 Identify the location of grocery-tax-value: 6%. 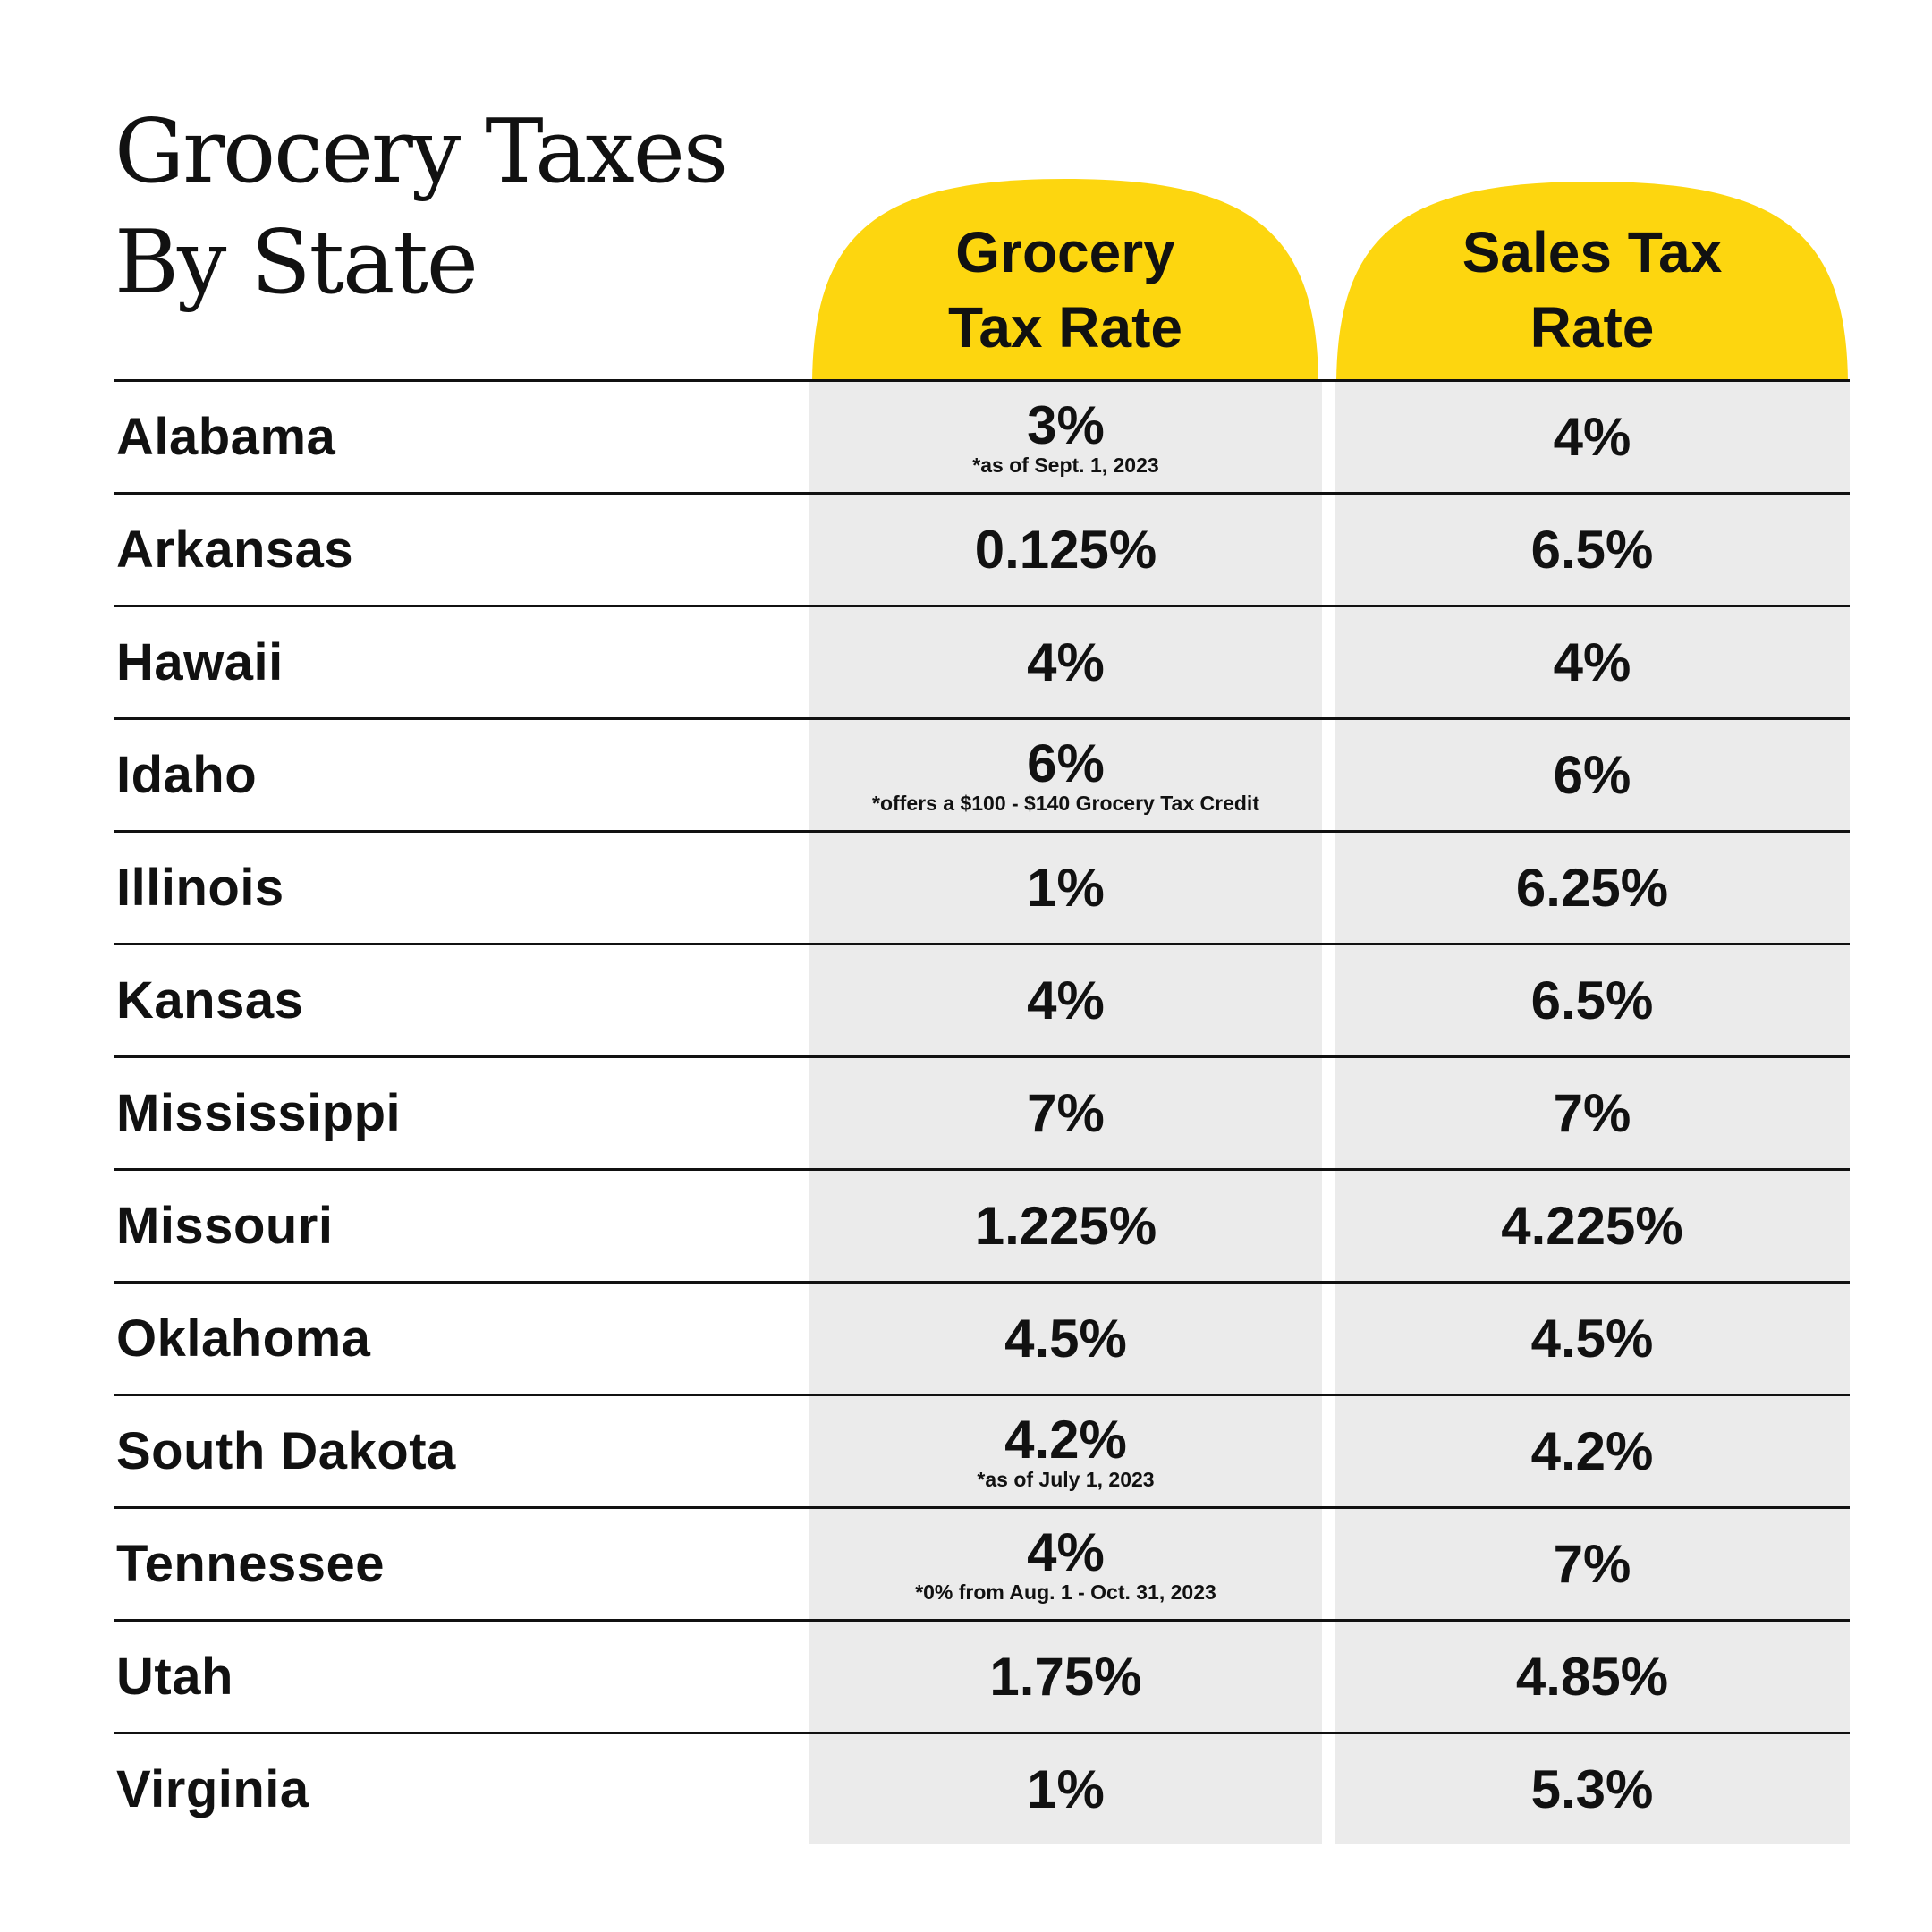
(1066, 763).